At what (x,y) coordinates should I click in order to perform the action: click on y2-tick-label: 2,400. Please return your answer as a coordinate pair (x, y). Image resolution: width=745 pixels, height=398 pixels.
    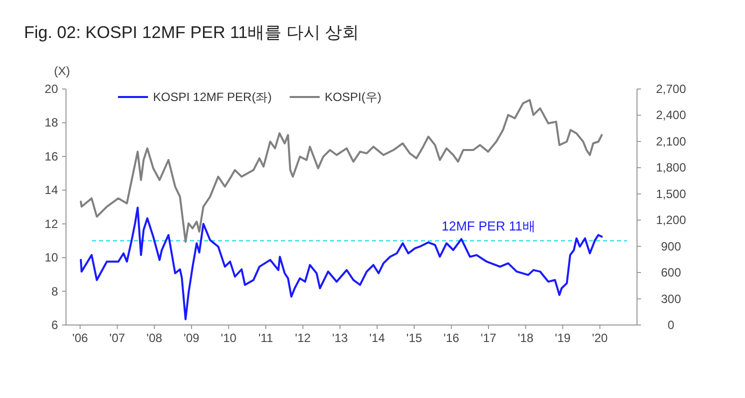
    Looking at the image, I should click on (671, 115).